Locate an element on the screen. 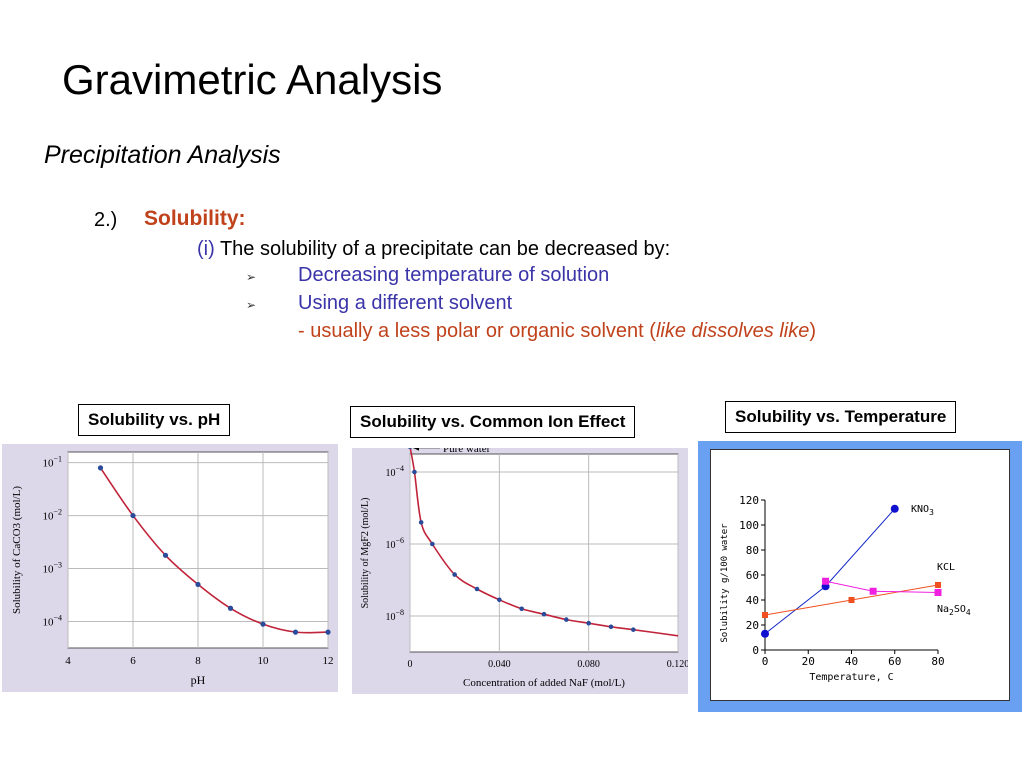 Image resolution: width=1024 pixels, height=768 pixels. y-tick-label: 10−2 is located at coordinates (52, 515).